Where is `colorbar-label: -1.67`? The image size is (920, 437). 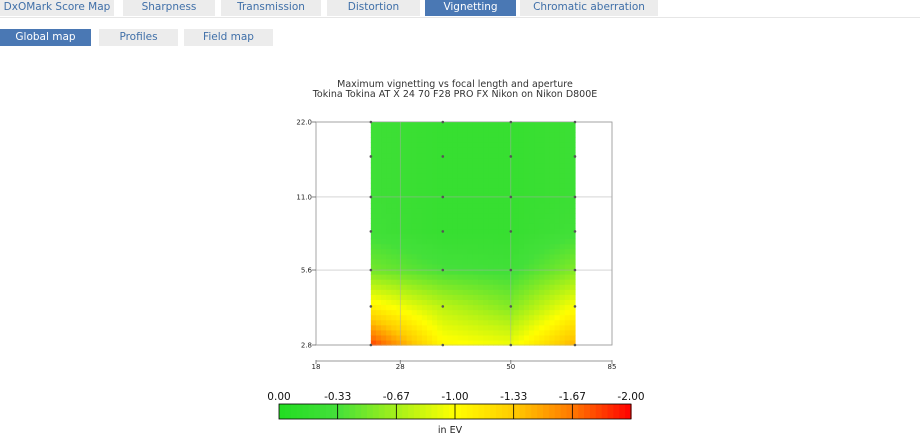 colorbar-label: -1.67 is located at coordinates (572, 397).